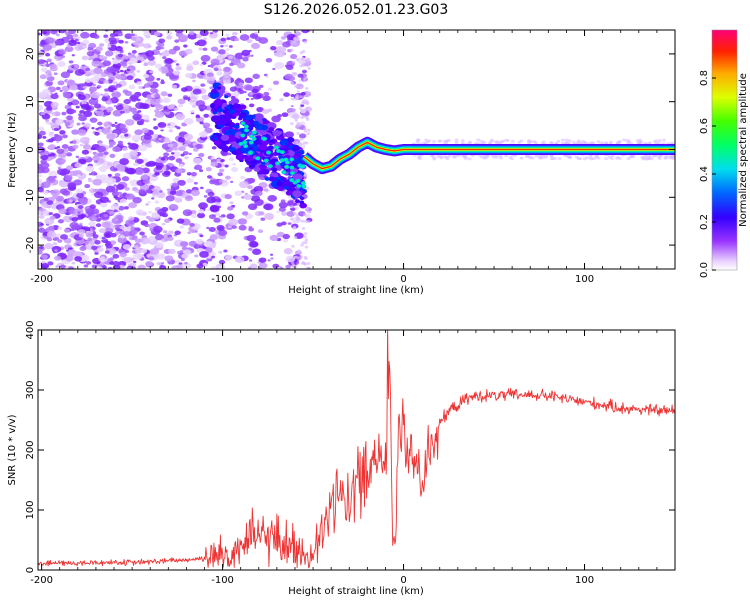  What do you see at coordinates (12, 449) in the screenshot?
I see `snr-y-axis-label: SNR (10 * v/v)` at bounding box center [12, 449].